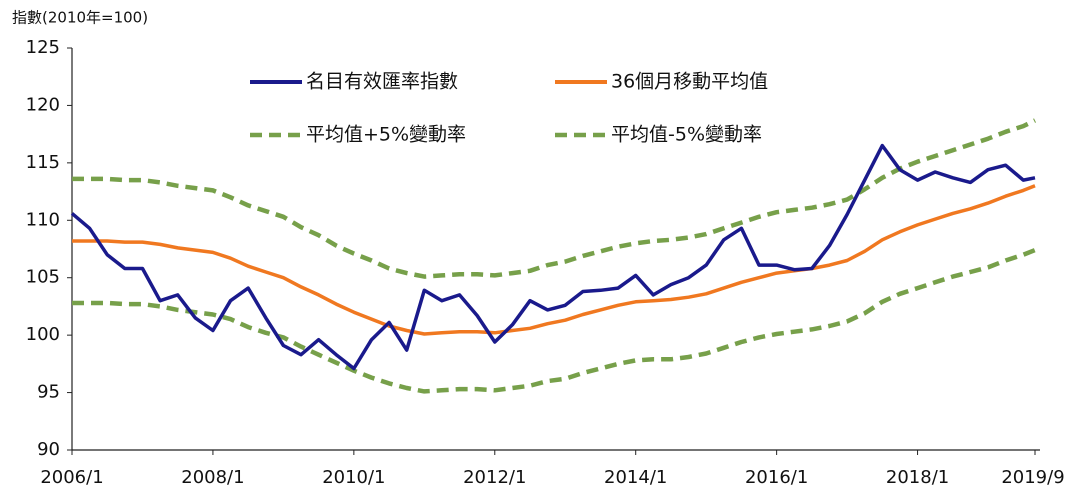 This screenshot has width=1068, height=500. I want to click on legend-label: 平均值-5%變動率, so click(686, 135).